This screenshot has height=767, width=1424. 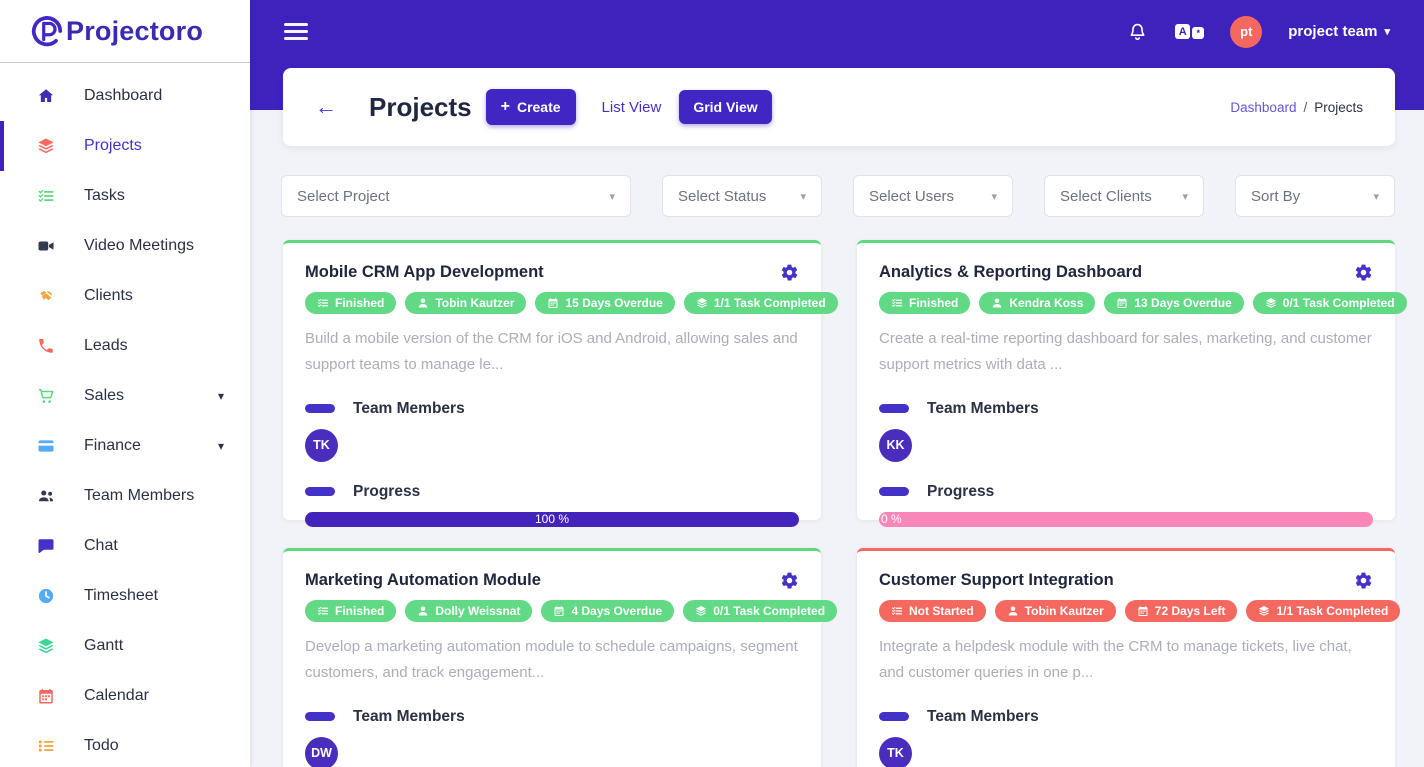 I want to click on sidebar-item-label: Timesheet, so click(x=121, y=595).